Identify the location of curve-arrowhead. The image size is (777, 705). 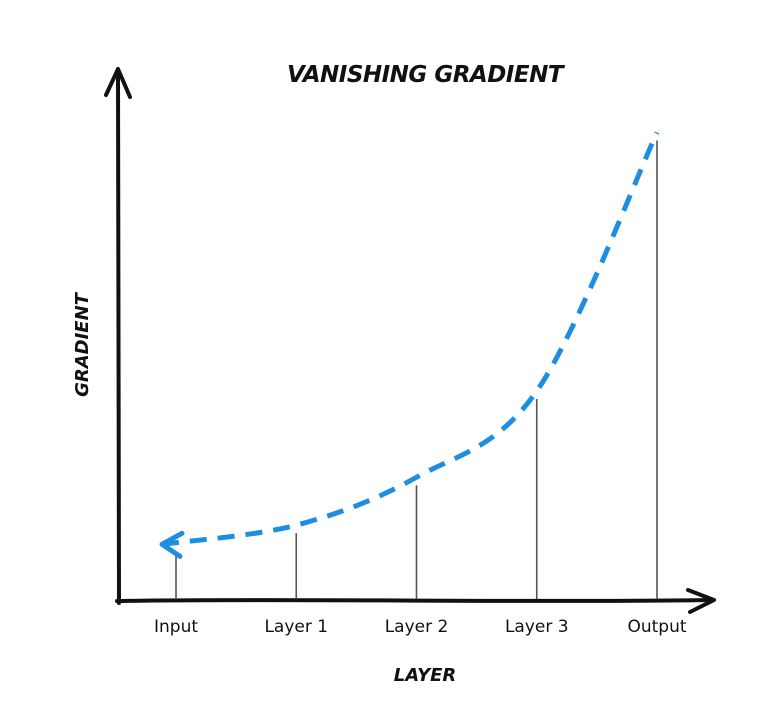
(172, 544).